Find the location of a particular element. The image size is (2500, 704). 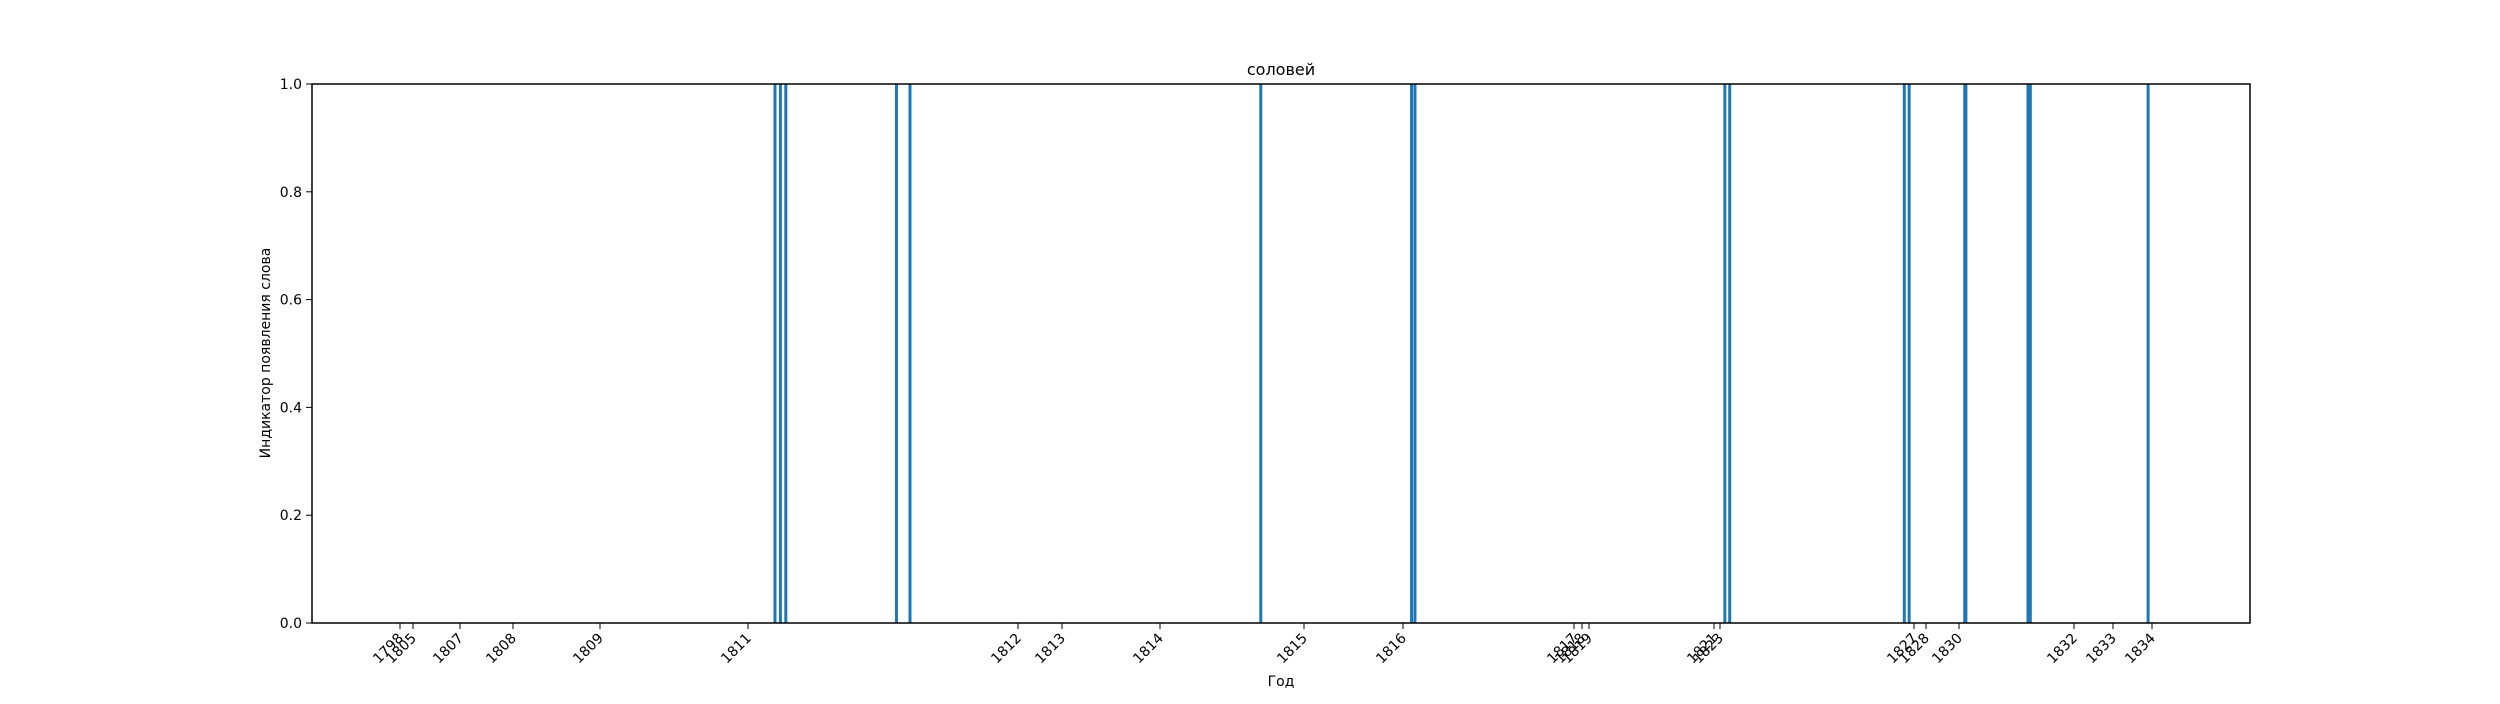

y-tick-label-3: 0.6 is located at coordinates (291, 301).